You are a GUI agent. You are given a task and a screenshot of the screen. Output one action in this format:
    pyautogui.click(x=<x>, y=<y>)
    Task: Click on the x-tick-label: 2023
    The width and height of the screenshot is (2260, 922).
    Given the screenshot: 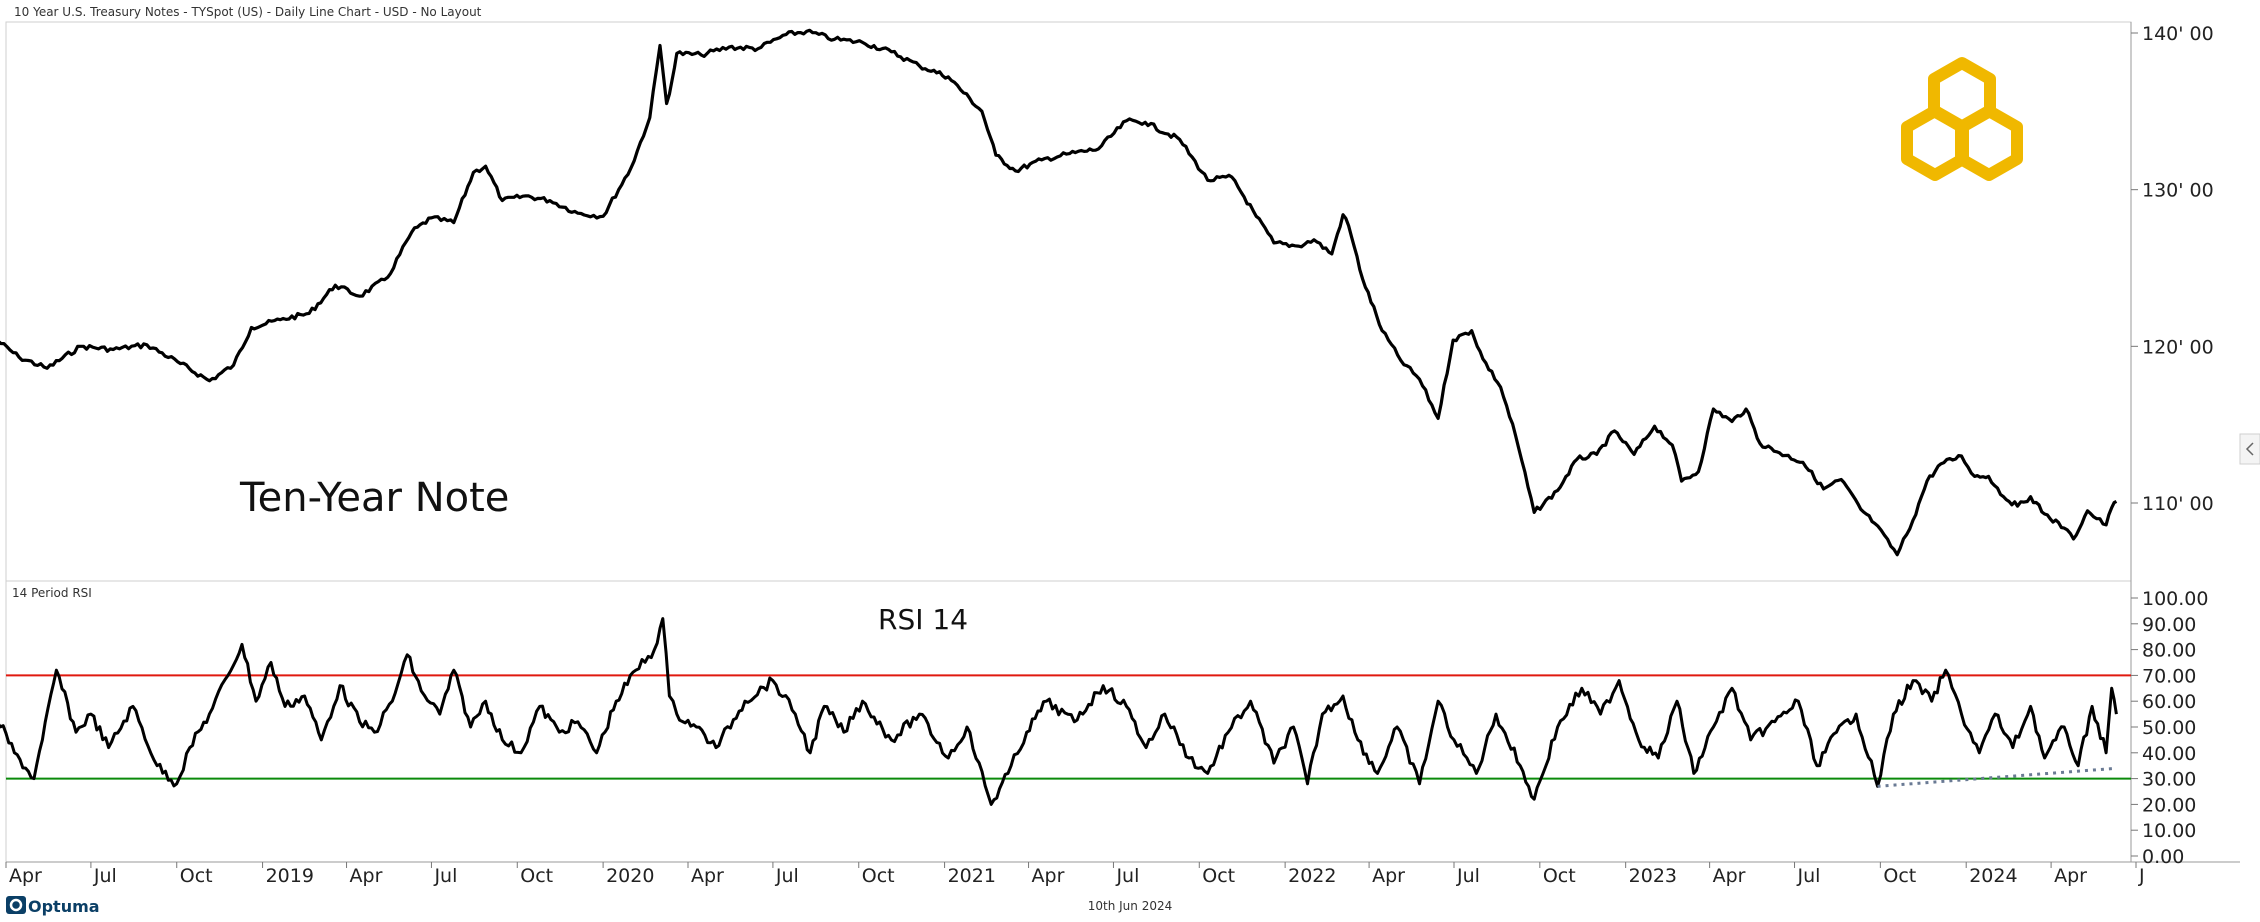 What is the action you would take?
    pyautogui.click(x=1653, y=876)
    